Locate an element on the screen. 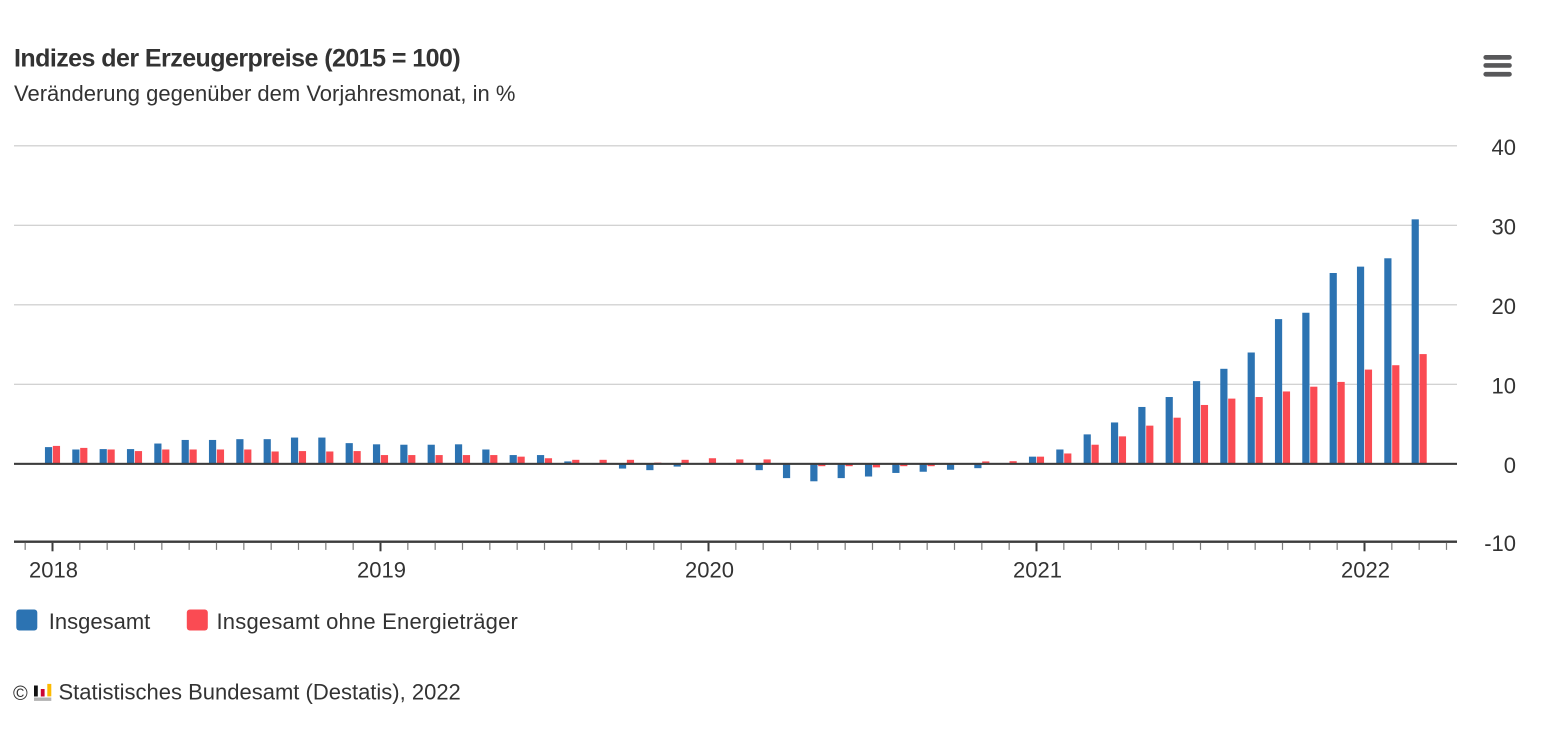 This screenshot has height=738, width=1542. svg-text: 30 is located at coordinates (1504, 227).